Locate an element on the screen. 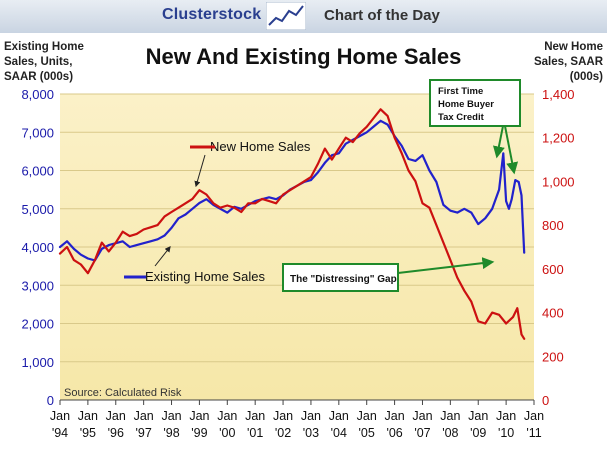 This screenshot has height=456, width=607. chart-of-the-day-label: Chart of the Day is located at coordinates (382, 15).